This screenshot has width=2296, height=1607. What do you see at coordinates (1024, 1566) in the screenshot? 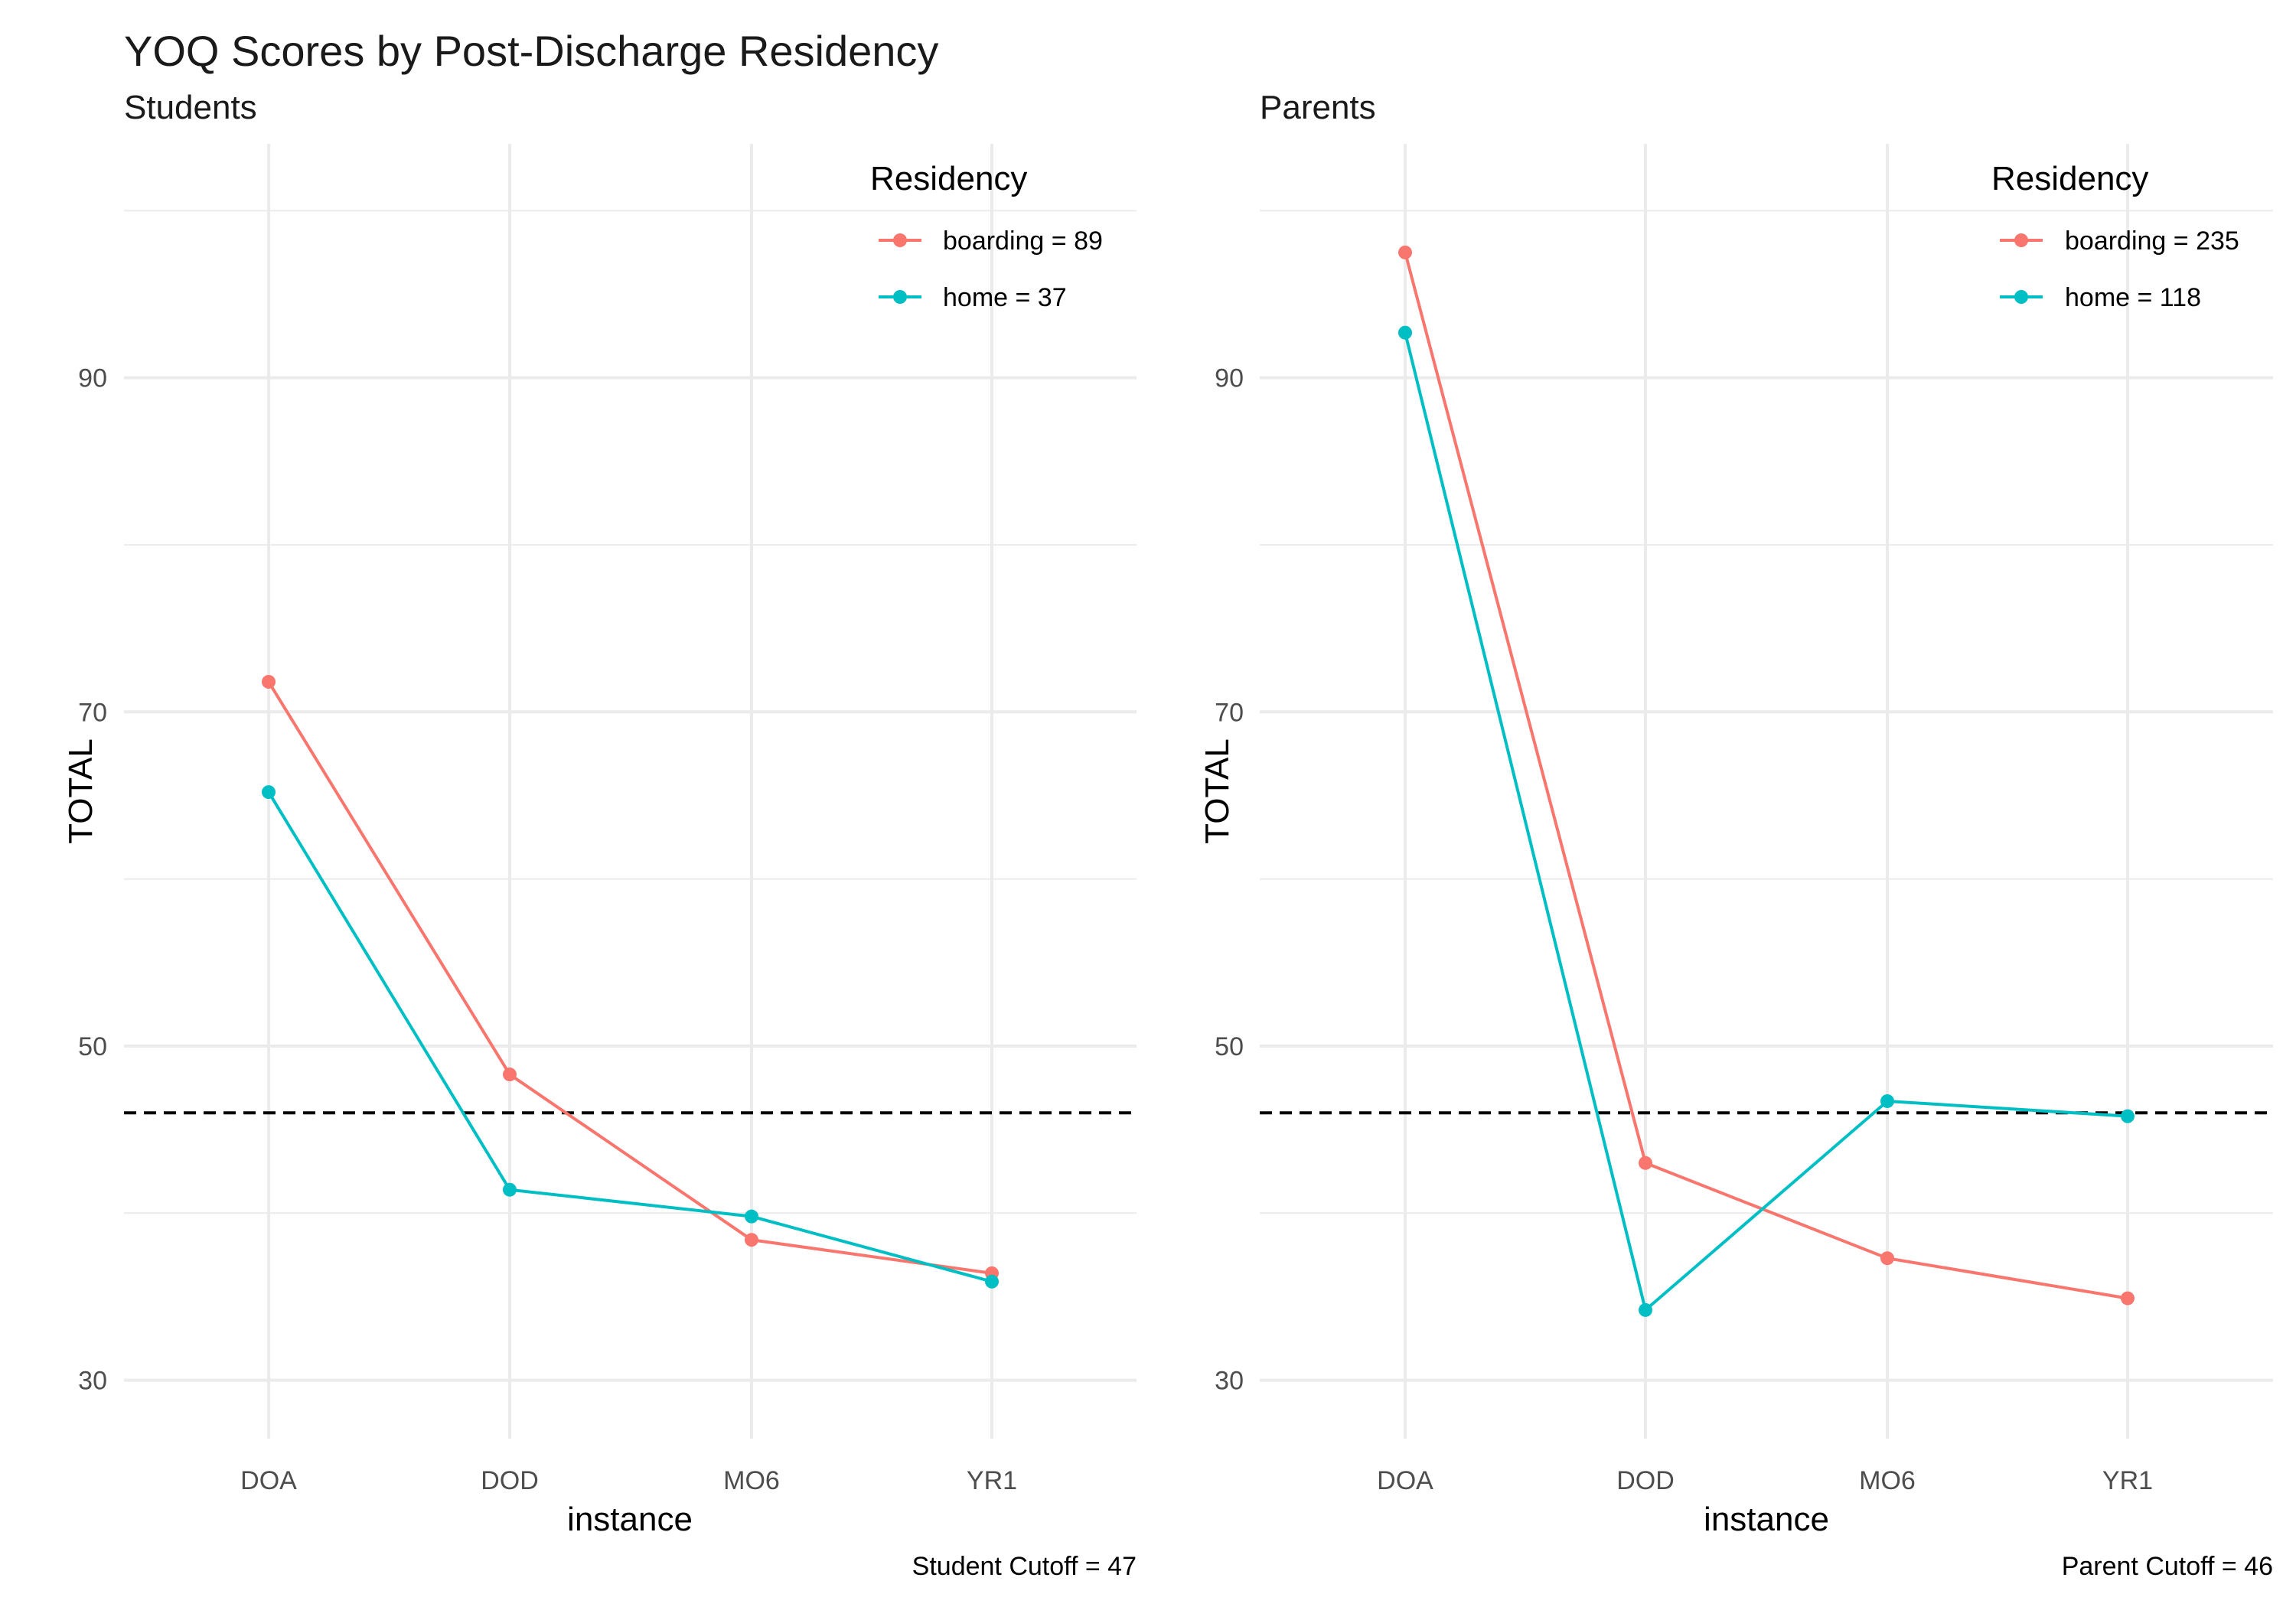
I see `cutoff-caption: Student Cutoff = 47` at bounding box center [1024, 1566].